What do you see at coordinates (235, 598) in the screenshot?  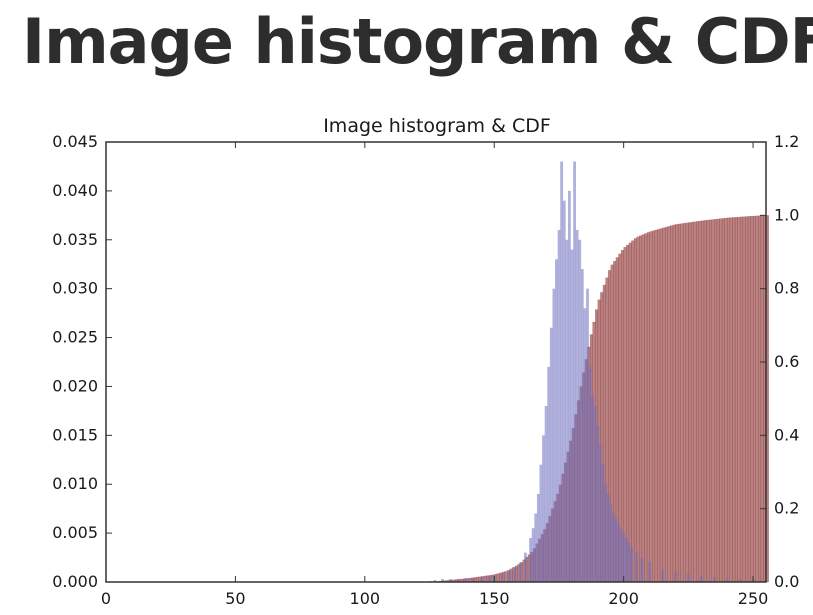 I see `x-tick-label: 50` at bounding box center [235, 598].